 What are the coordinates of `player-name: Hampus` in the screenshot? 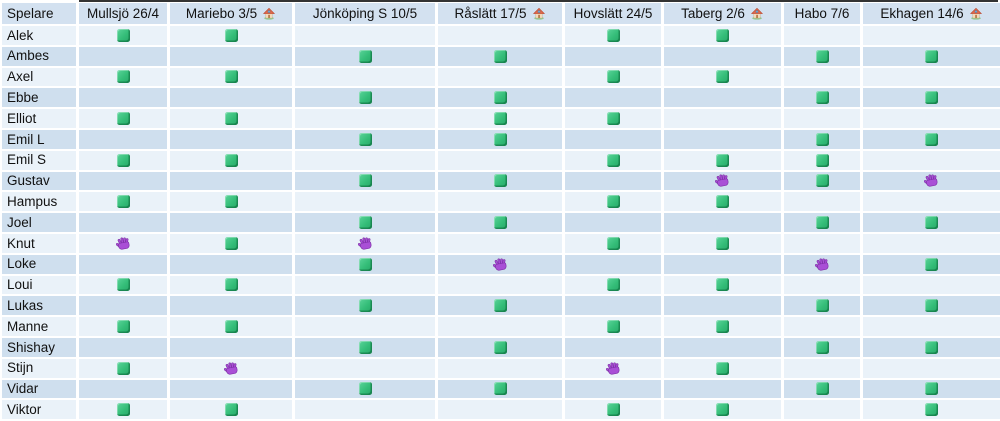 It's located at (32, 202).